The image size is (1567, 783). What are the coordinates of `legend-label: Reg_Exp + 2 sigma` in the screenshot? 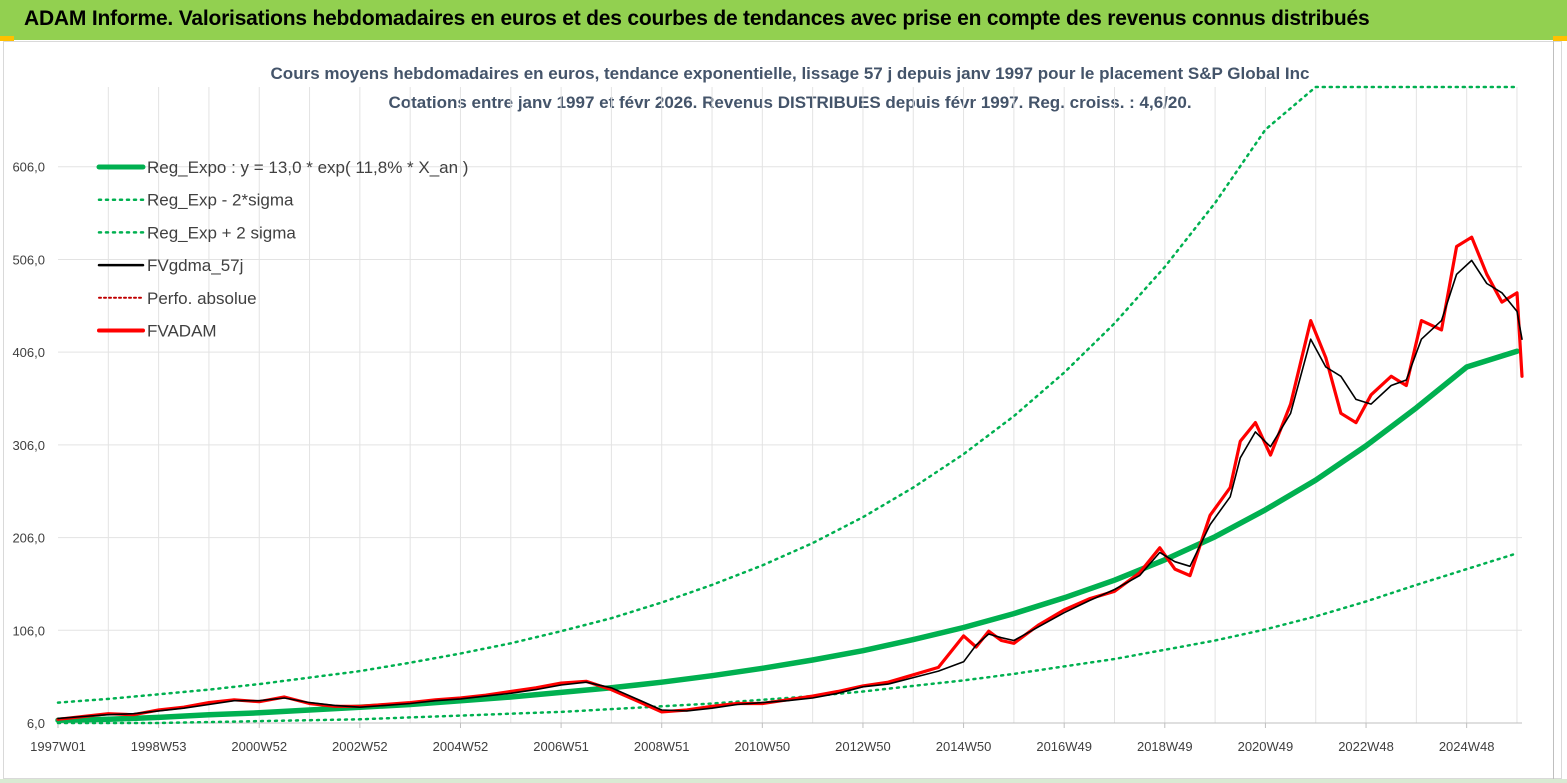 It's located at (221, 232).